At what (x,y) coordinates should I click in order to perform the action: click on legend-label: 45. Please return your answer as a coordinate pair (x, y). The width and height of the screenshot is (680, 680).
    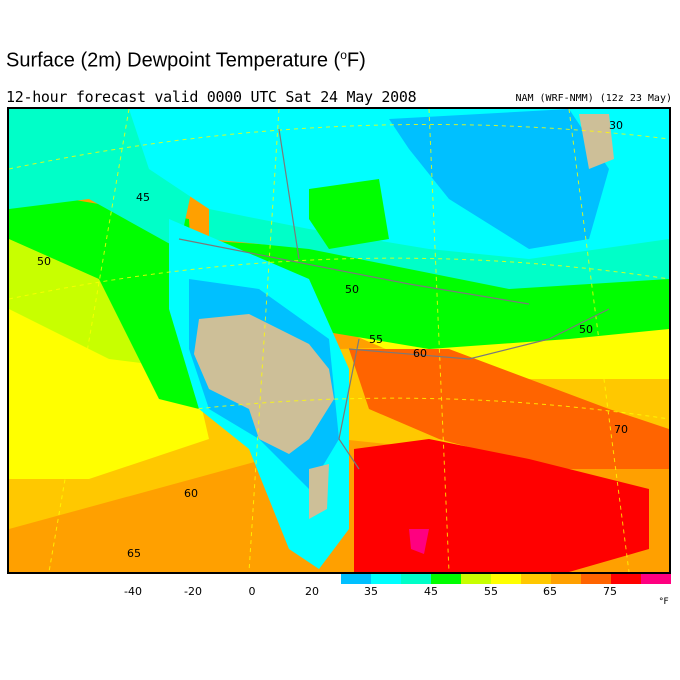
    Looking at the image, I should click on (431, 591).